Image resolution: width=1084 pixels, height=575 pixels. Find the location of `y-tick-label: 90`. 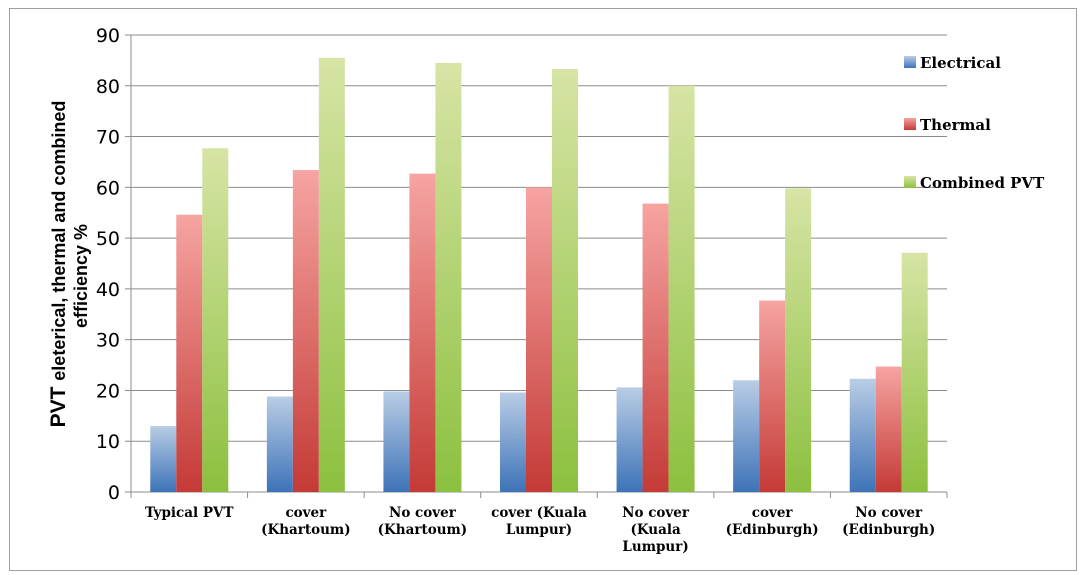

y-tick-label: 90 is located at coordinates (108, 36).